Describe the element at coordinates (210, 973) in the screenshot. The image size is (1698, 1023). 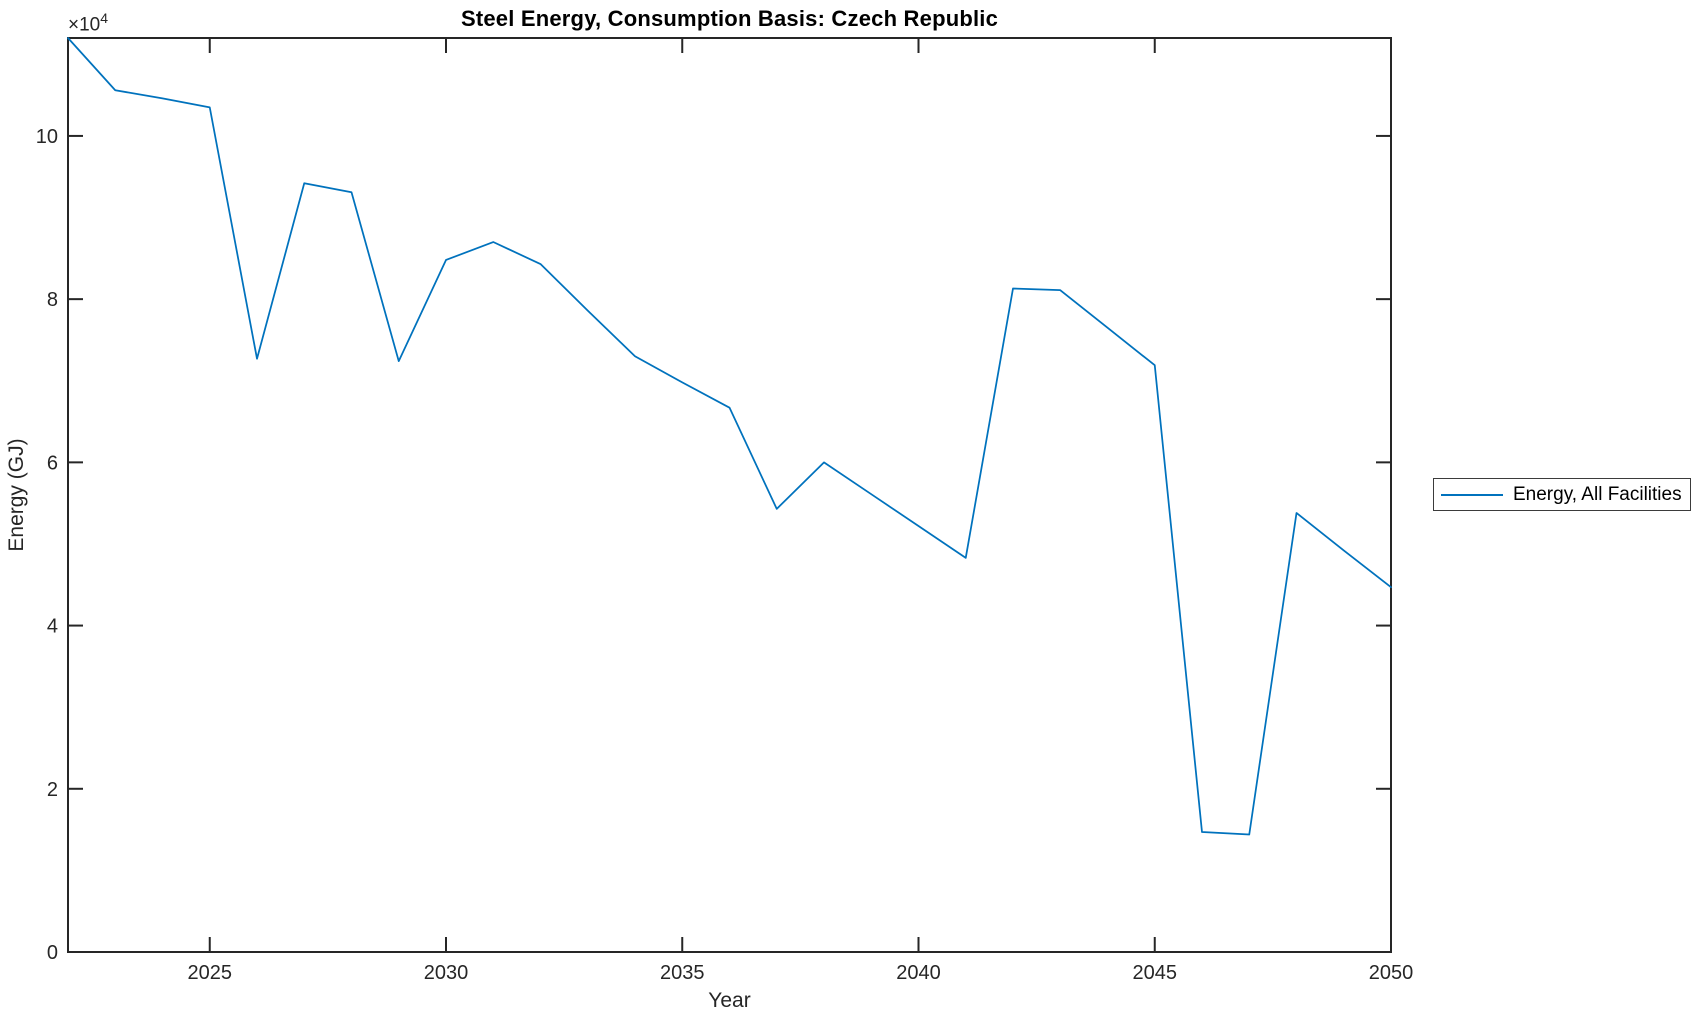
I see `x-tick-label: 2025` at that location.